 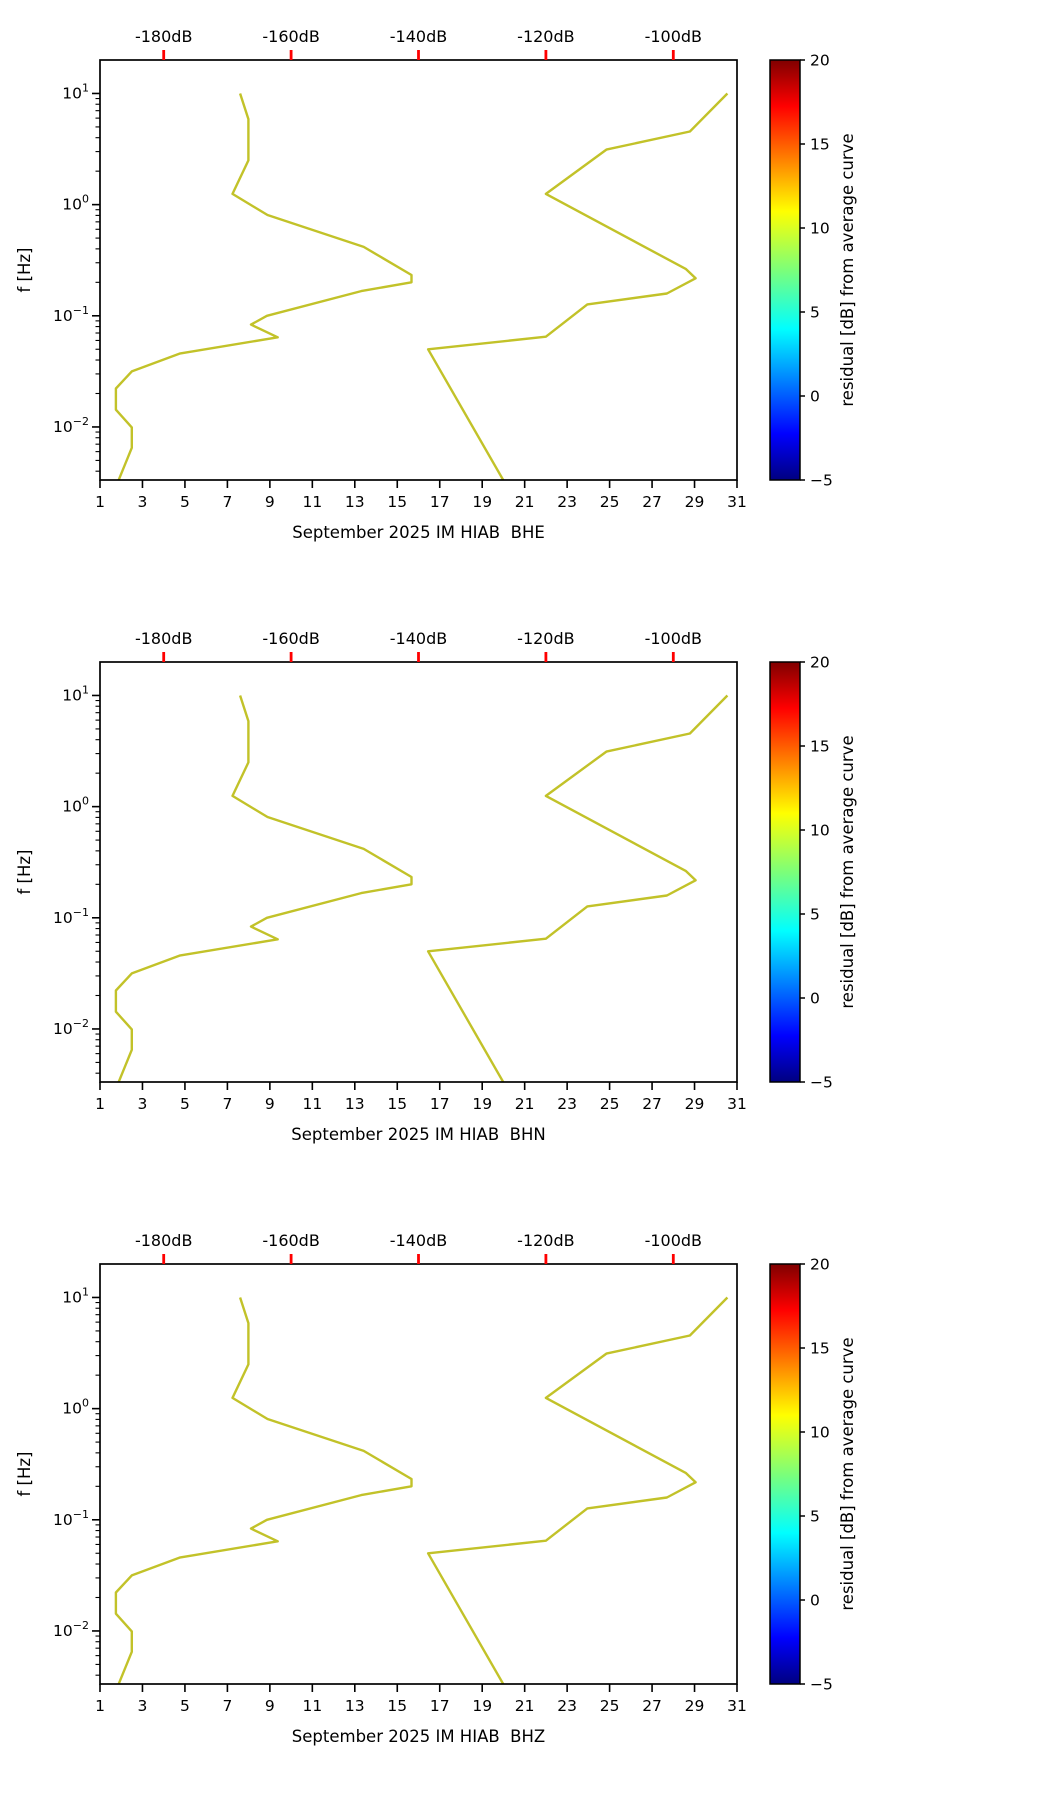 What do you see at coordinates (737, 1104) in the screenshot?
I see `x-tick-label: 31` at bounding box center [737, 1104].